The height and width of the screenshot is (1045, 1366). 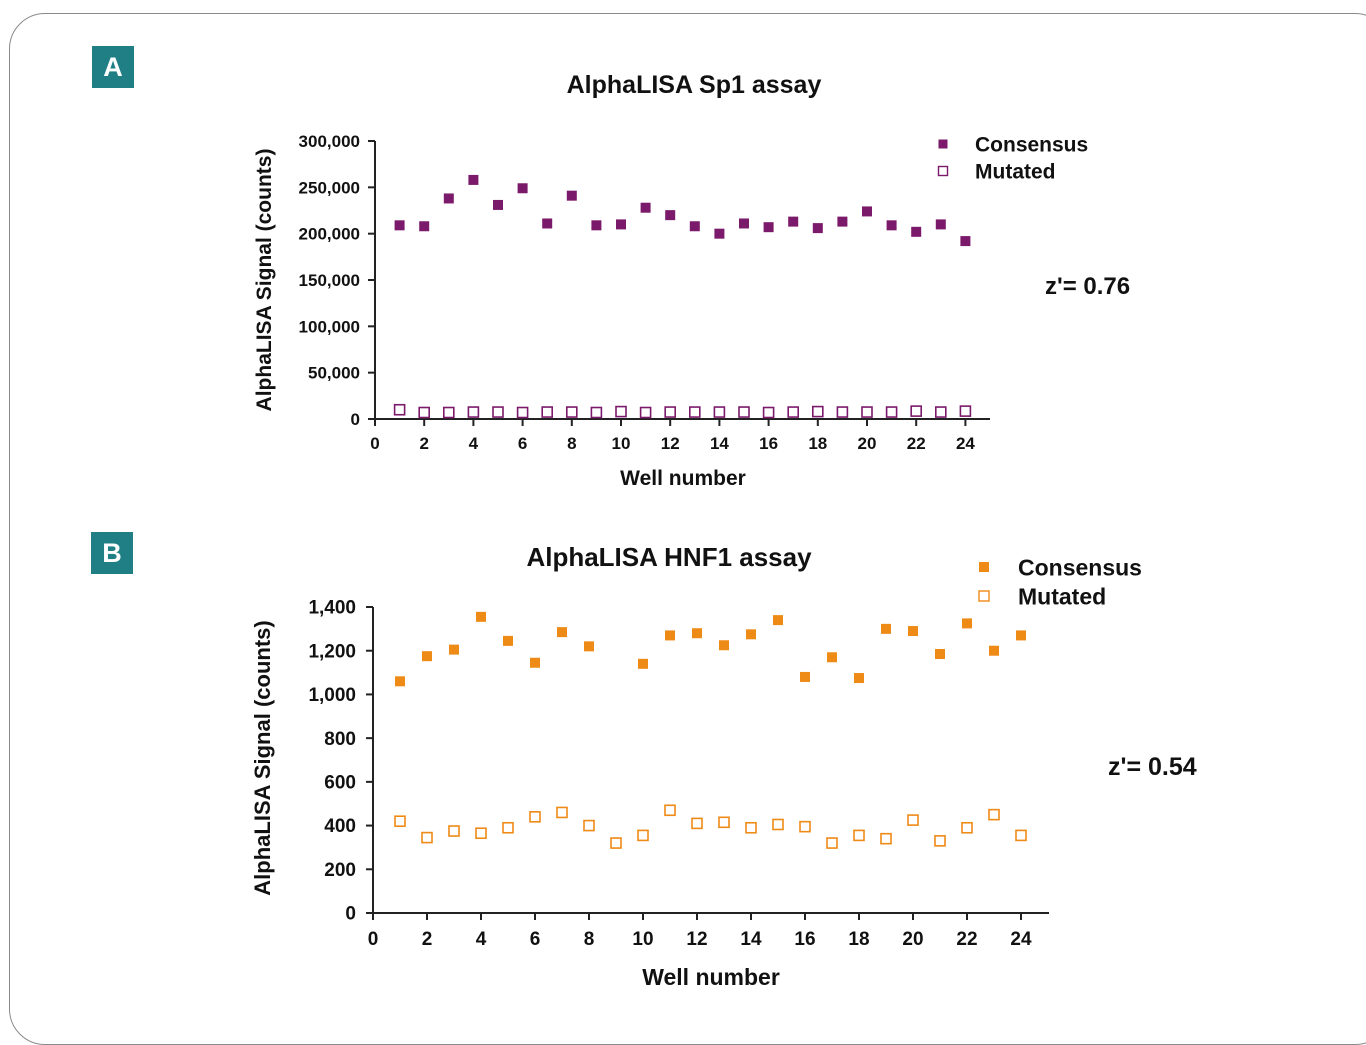 I want to click on y-tick-label: 200, so click(x=340, y=870).